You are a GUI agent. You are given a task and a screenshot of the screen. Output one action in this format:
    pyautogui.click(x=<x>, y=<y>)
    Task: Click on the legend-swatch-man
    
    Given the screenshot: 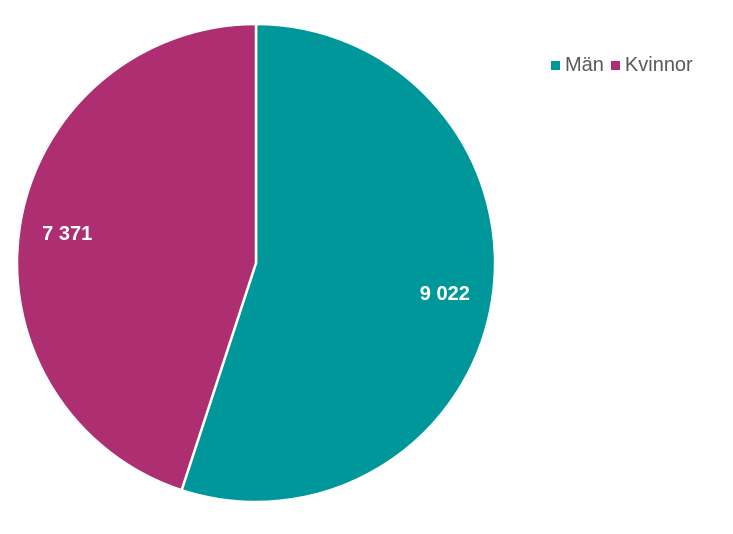 What is the action you would take?
    pyautogui.click(x=555, y=65)
    